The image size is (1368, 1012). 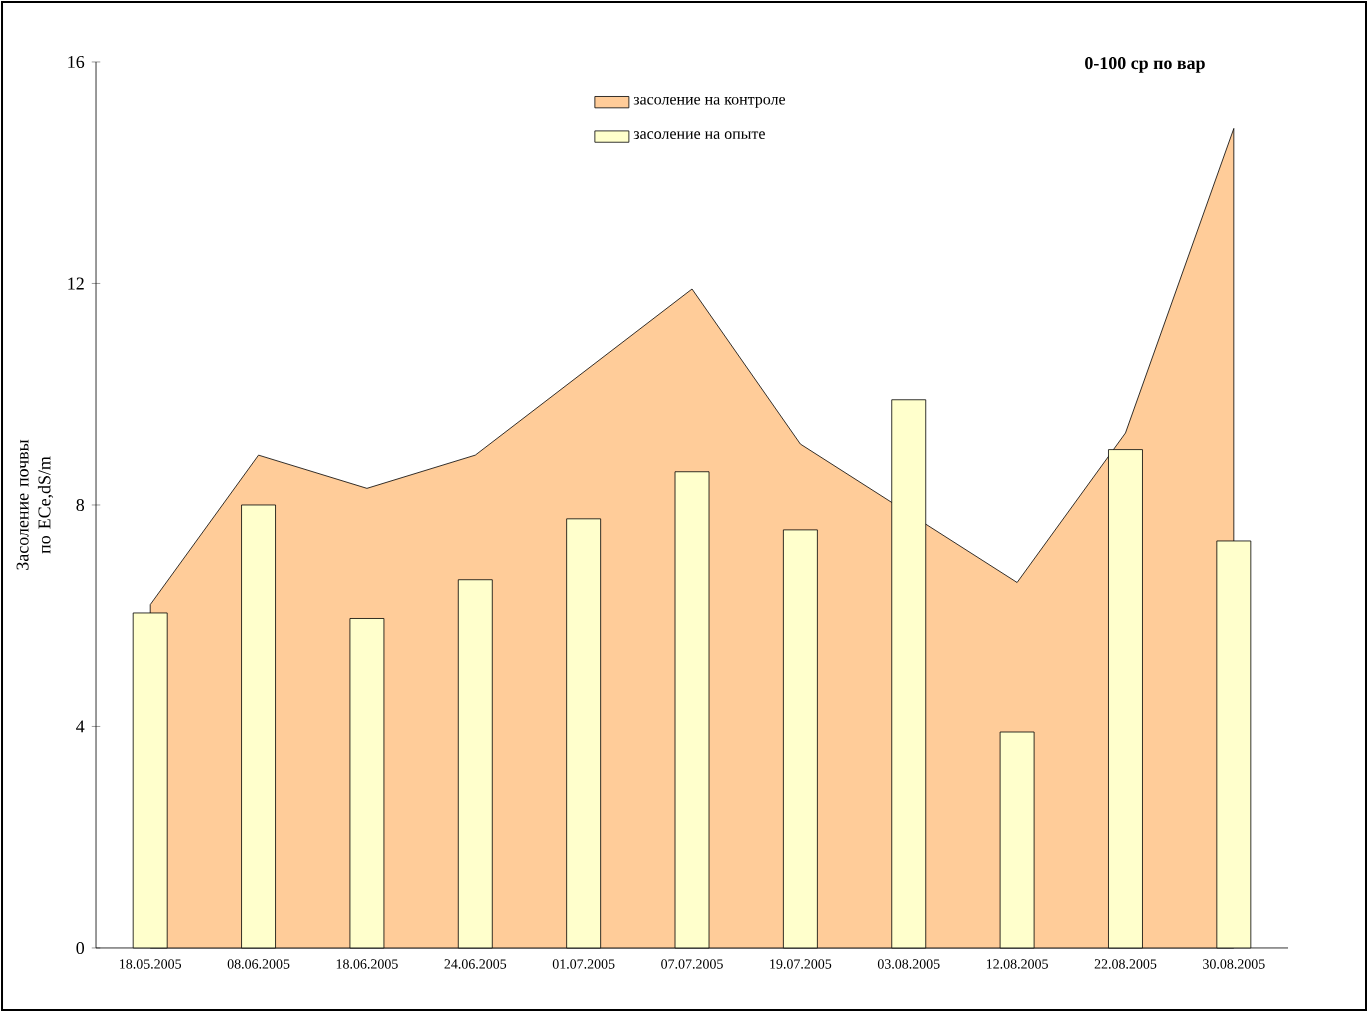 What do you see at coordinates (76, 283) in the screenshot?
I see `y-tick-label: 12` at bounding box center [76, 283].